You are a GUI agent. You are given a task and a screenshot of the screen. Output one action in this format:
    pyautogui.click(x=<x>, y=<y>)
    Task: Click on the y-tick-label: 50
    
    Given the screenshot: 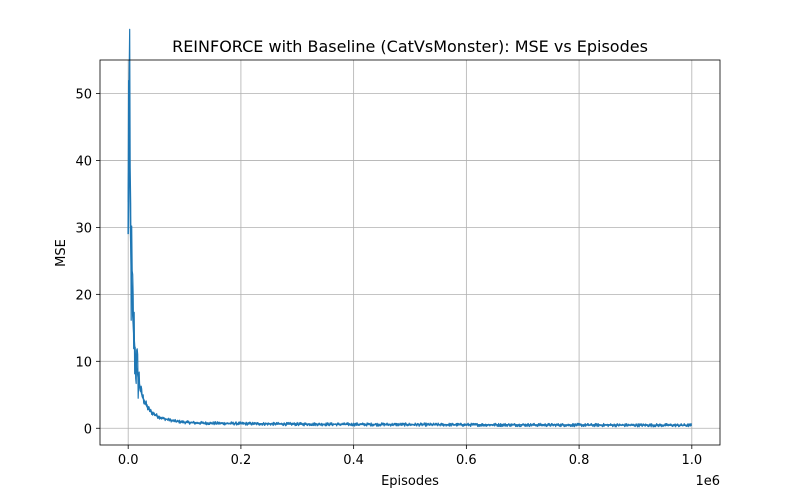 What is the action you would take?
    pyautogui.click(x=83, y=94)
    